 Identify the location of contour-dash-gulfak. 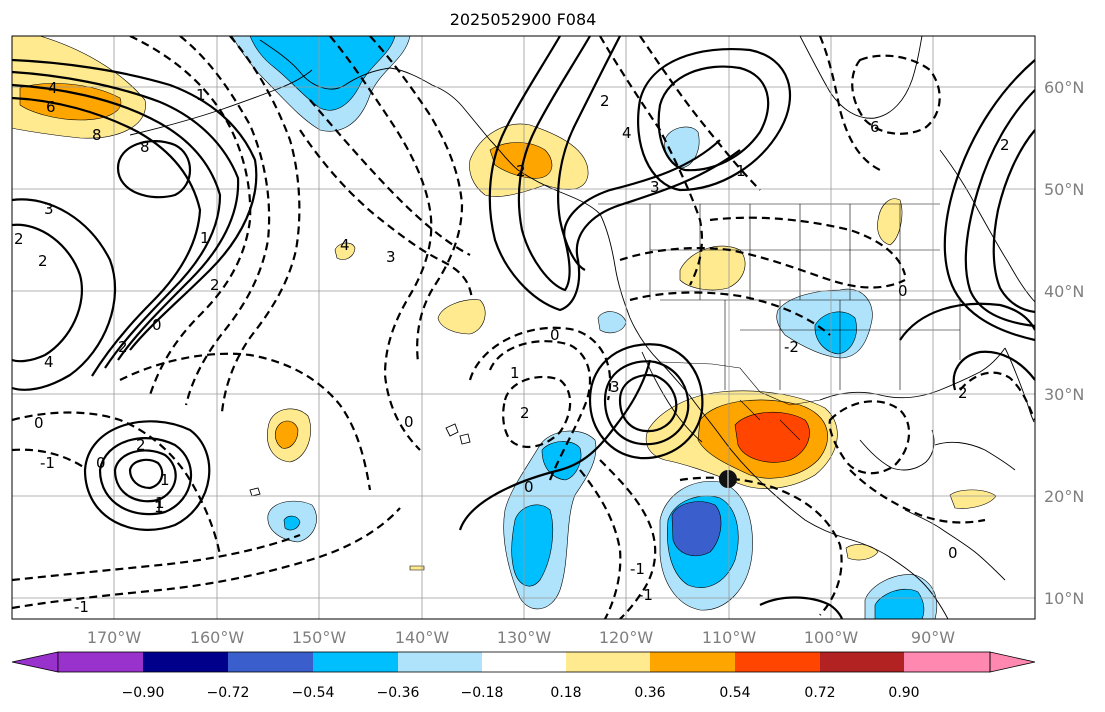
(381, 243).